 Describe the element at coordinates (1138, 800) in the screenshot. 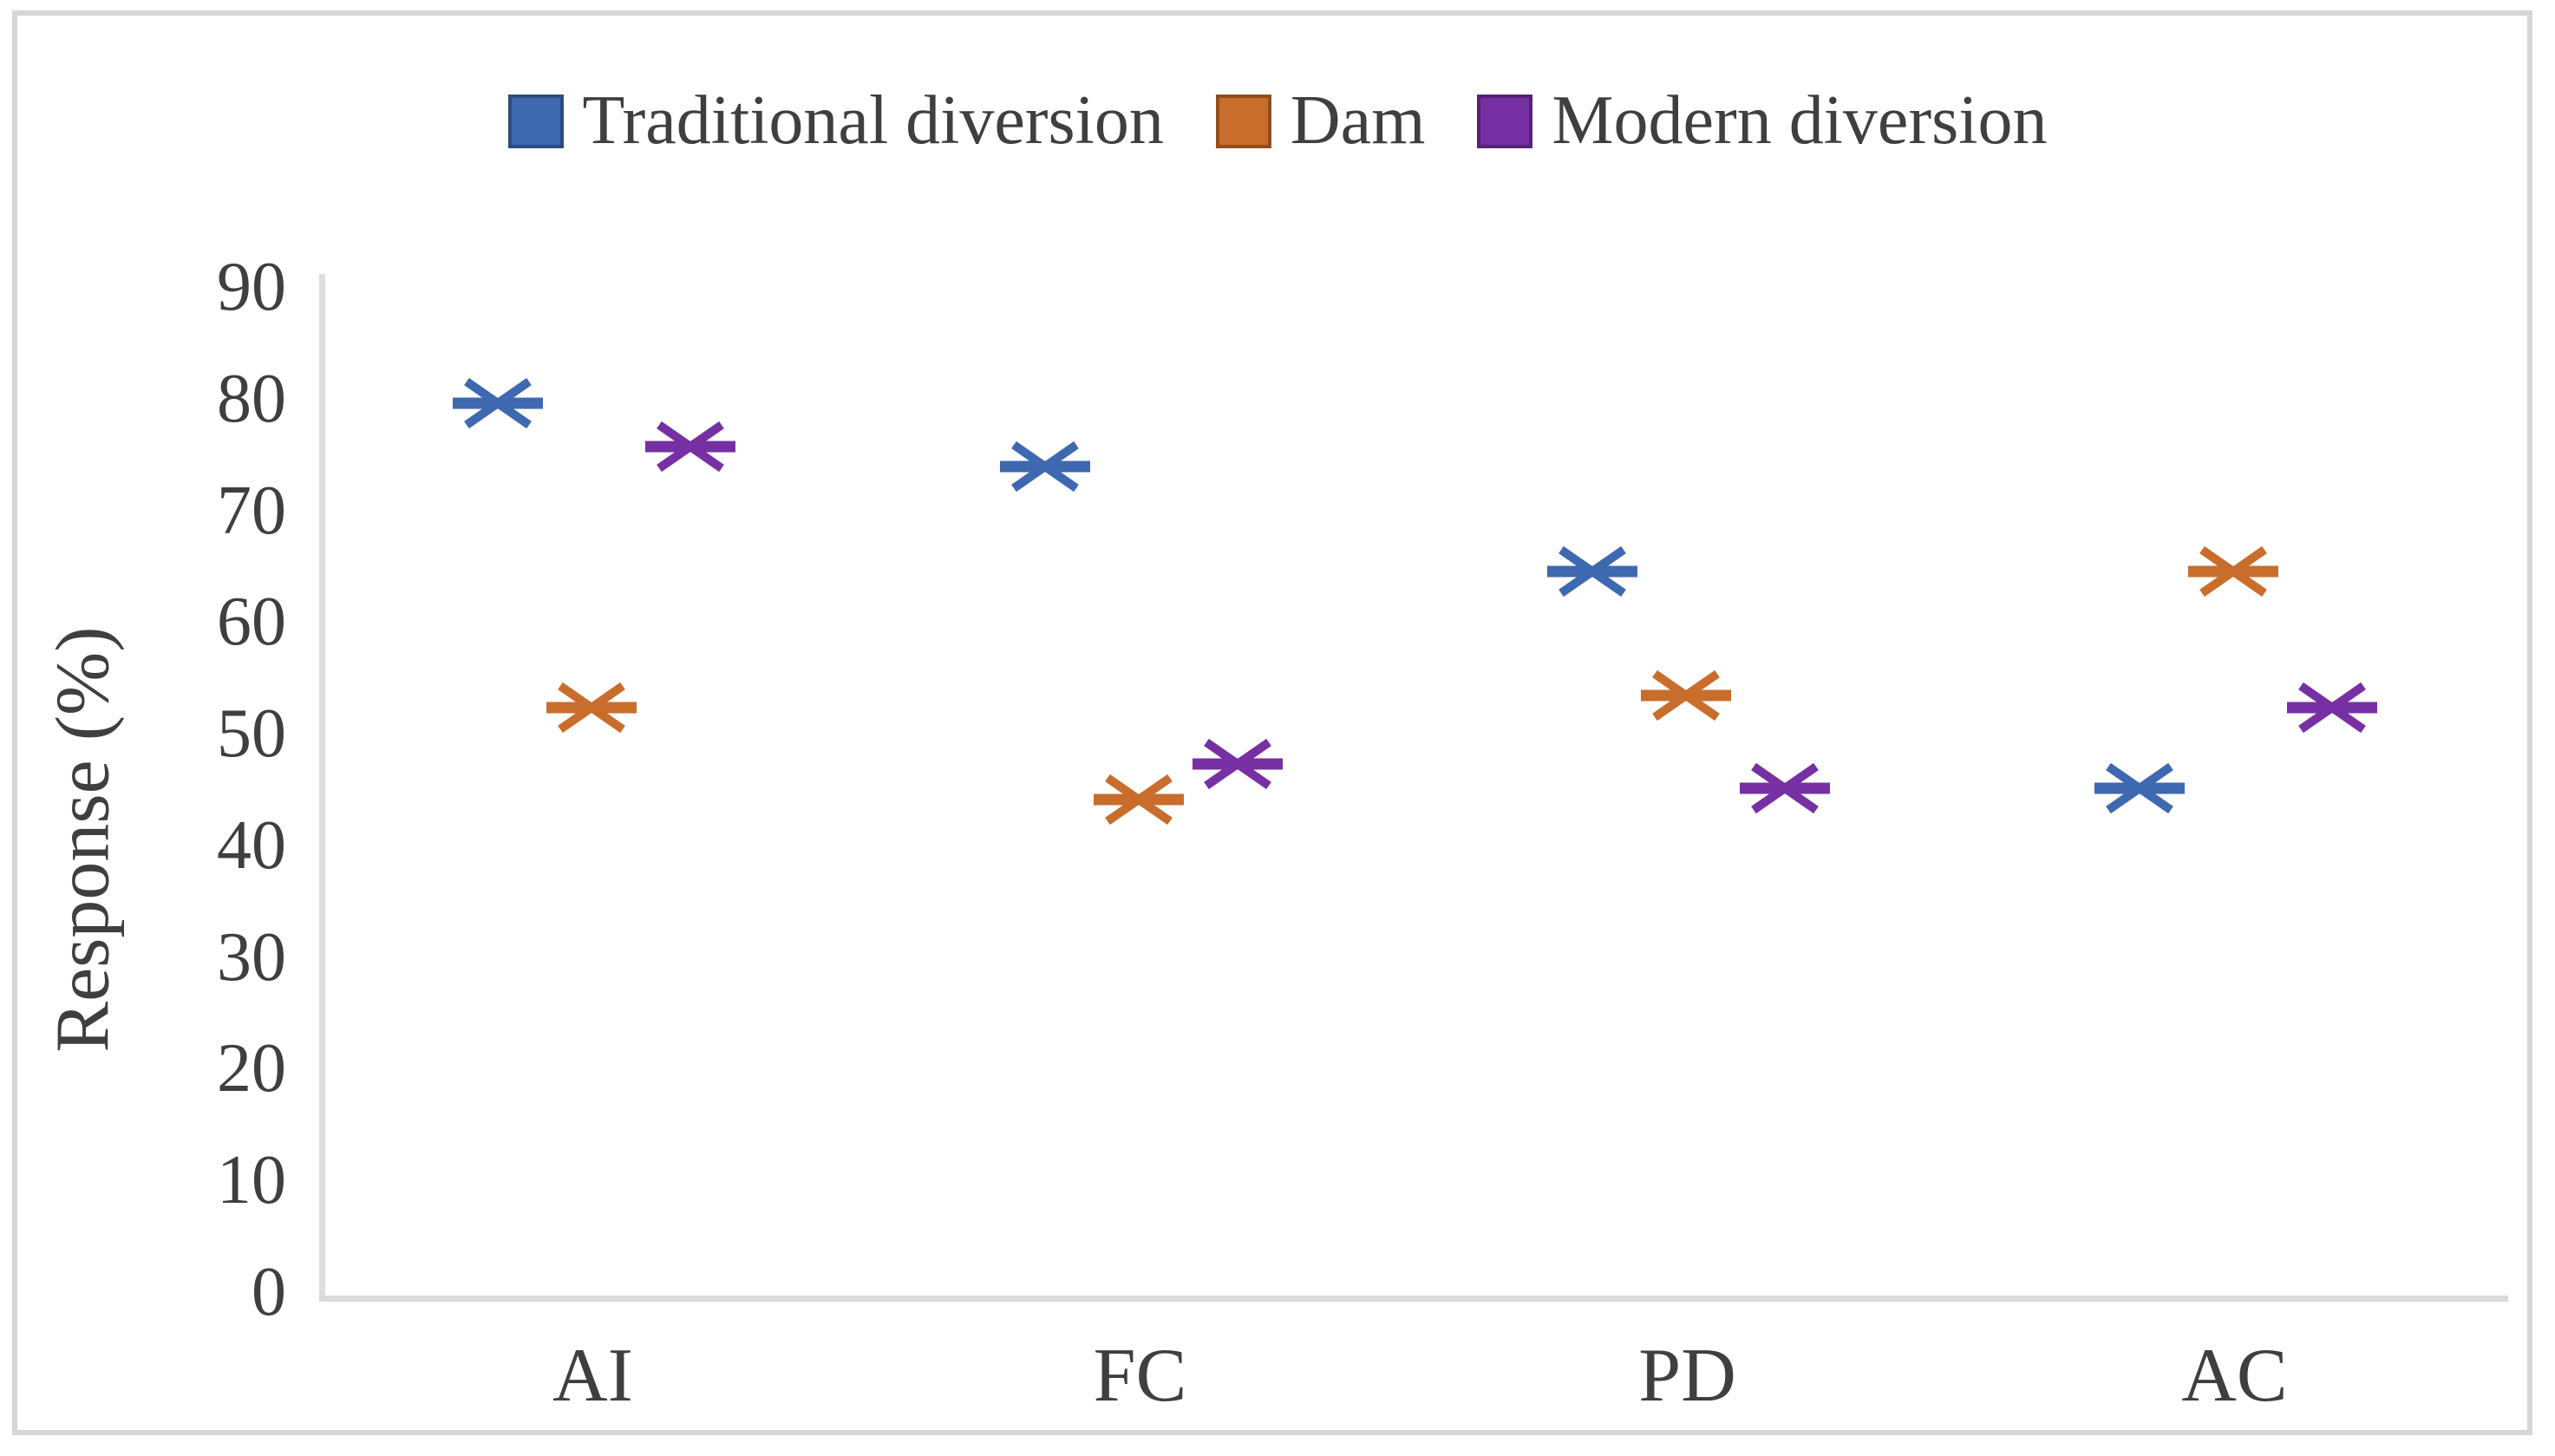

I see `data-point-dam-fc` at that location.